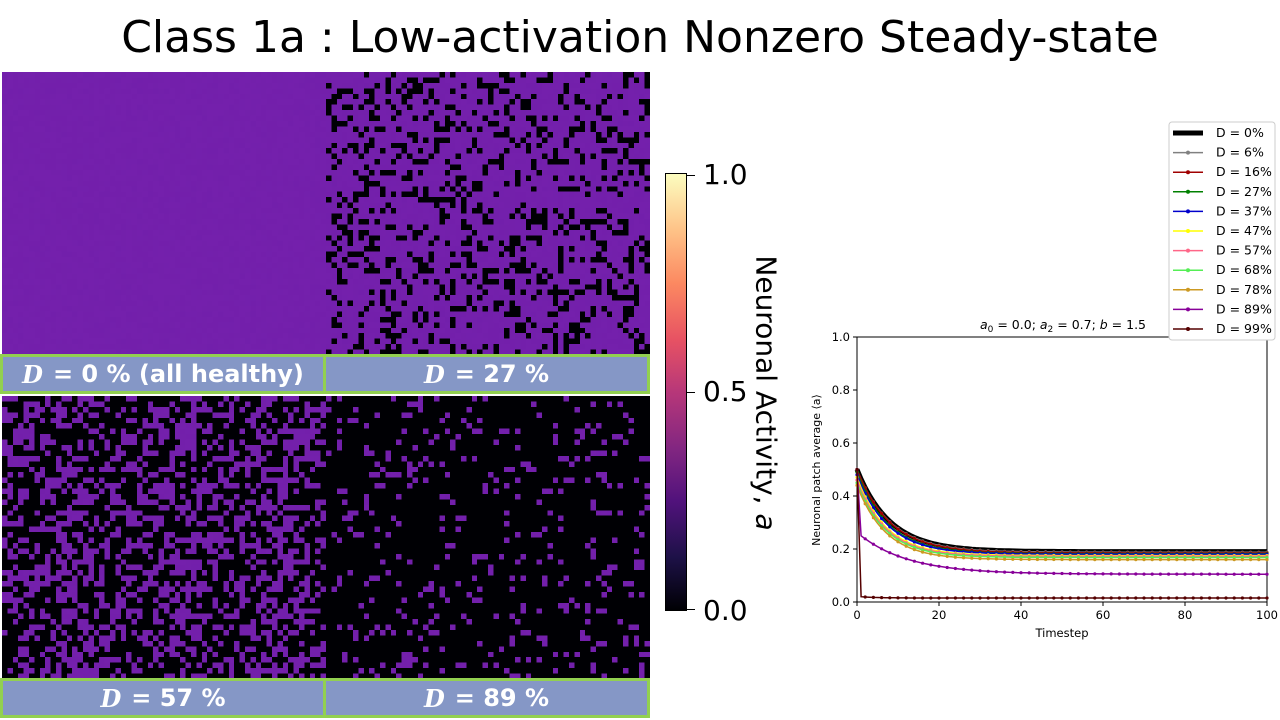 The height and width of the screenshot is (720, 1280). Describe the element at coordinates (844, 469) in the screenshot. I see `y-axis: 0.0 0.2 0.4 0.6 0.8 1.0` at that location.